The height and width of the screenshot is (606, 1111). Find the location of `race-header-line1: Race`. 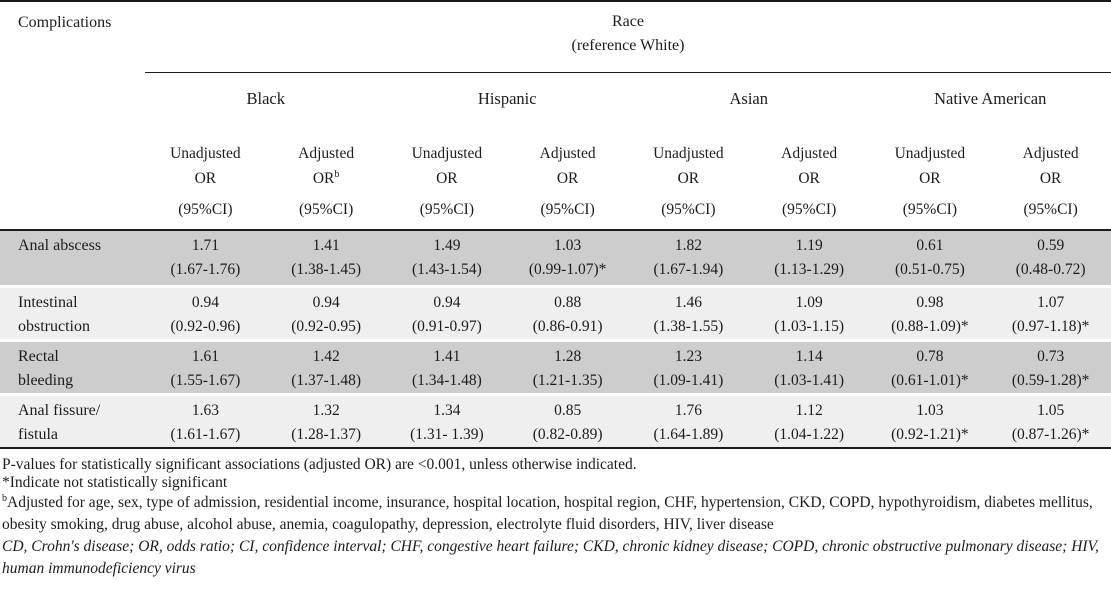

race-header-line1: Race is located at coordinates (628, 21).